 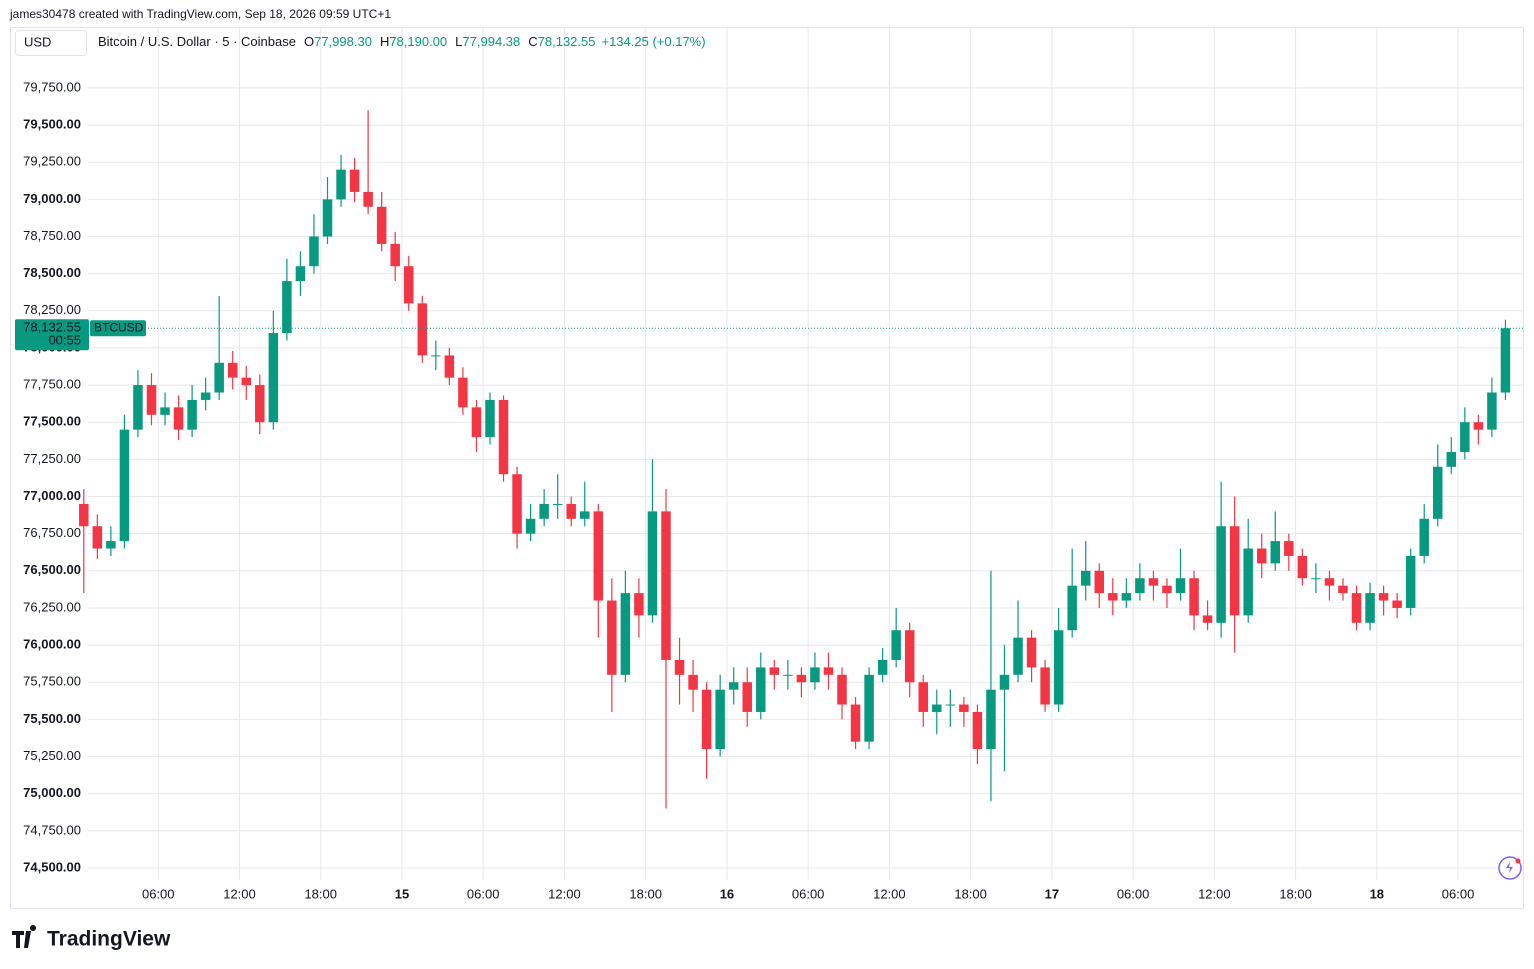 What do you see at coordinates (52, 384) in the screenshot?
I see `y-tick-label: 77,750.00` at bounding box center [52, 384].